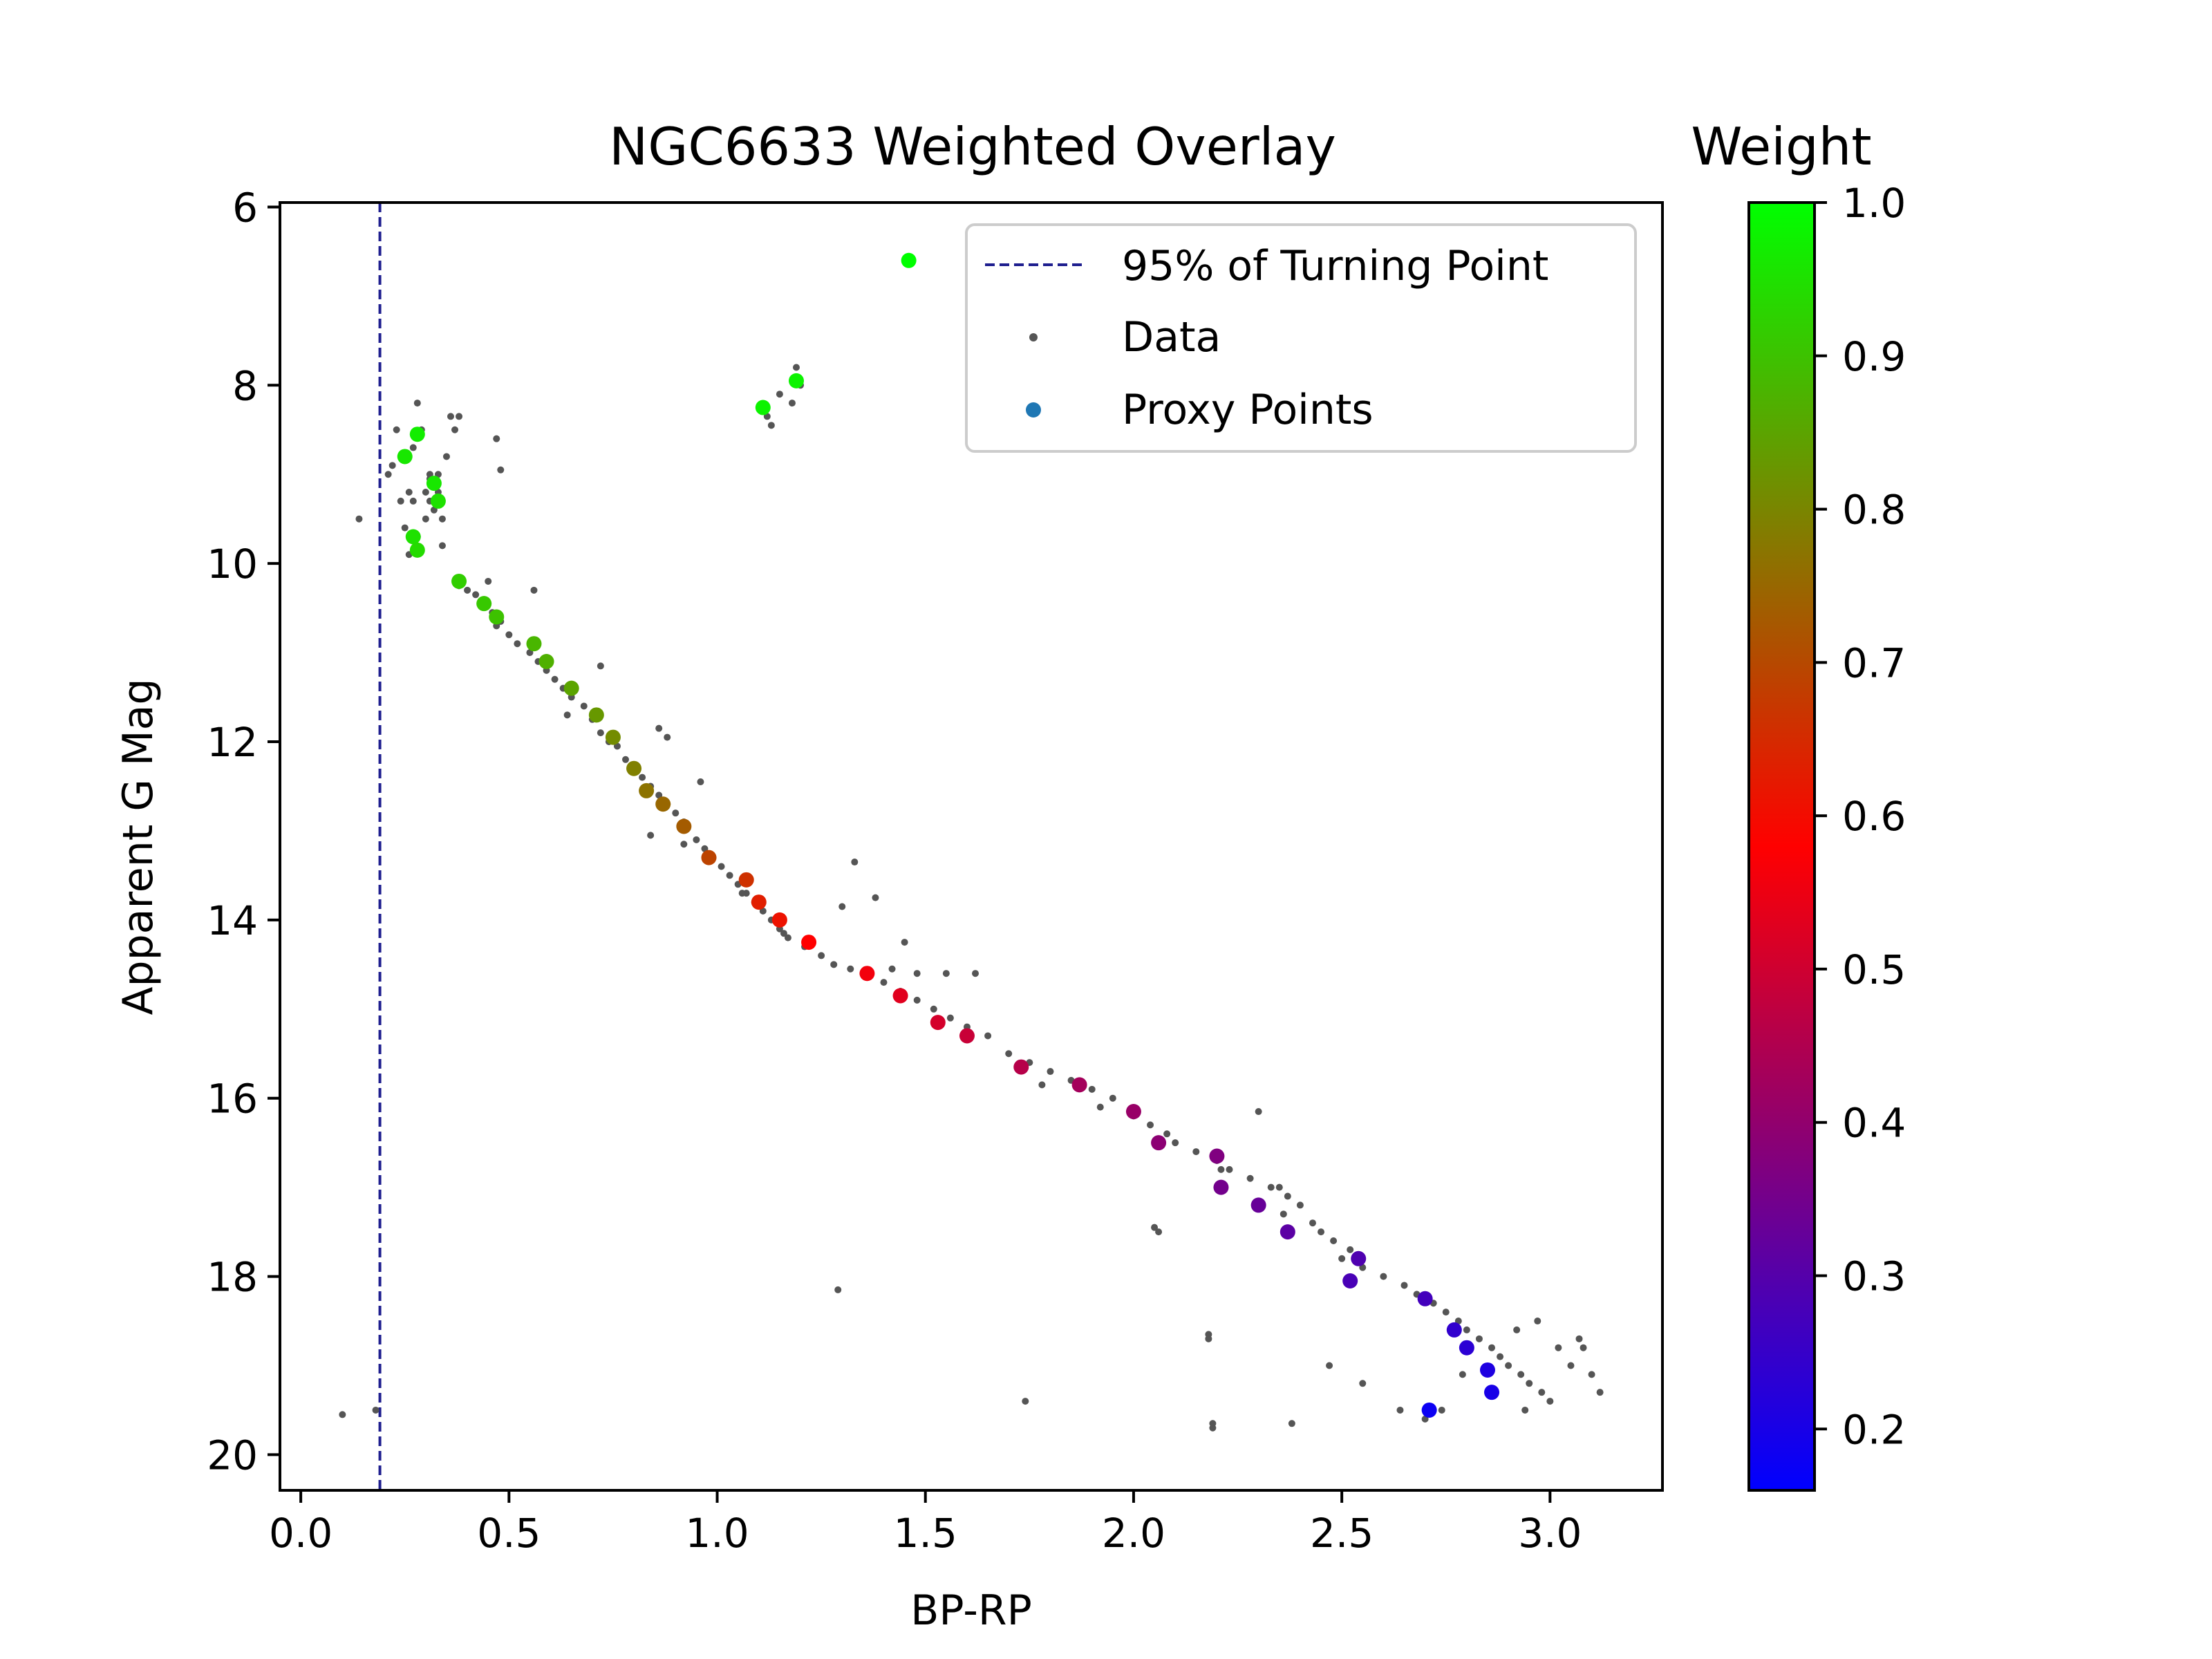 Image resolution: width=2212 pixels, height=1659 pixels. I want to click on colorbar-tick-label: 0.7, so click(1874, 663).